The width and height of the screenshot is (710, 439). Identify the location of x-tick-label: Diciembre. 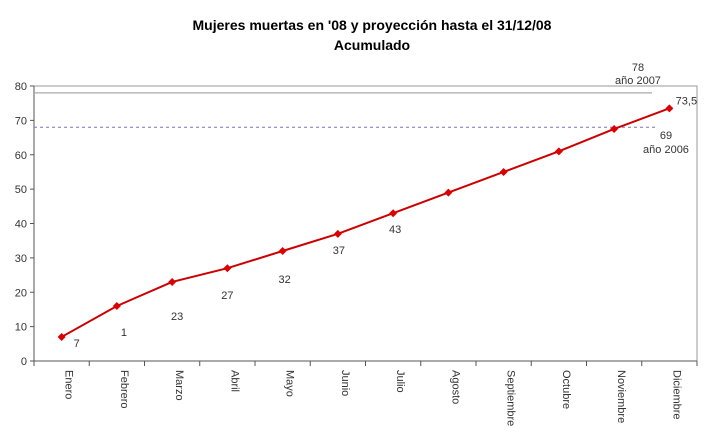
(676, 395).